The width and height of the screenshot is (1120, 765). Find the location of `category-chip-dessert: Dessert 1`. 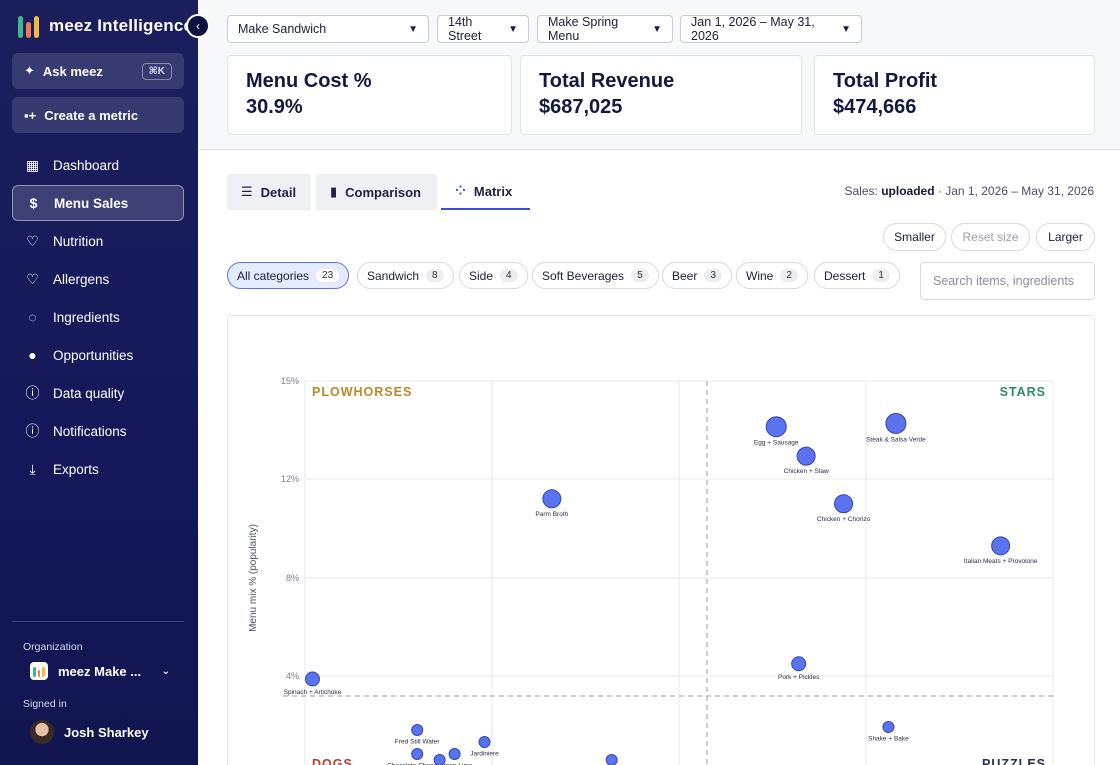

category-chip-dessert: Dessert 1 is located at coordinates (857, 275).